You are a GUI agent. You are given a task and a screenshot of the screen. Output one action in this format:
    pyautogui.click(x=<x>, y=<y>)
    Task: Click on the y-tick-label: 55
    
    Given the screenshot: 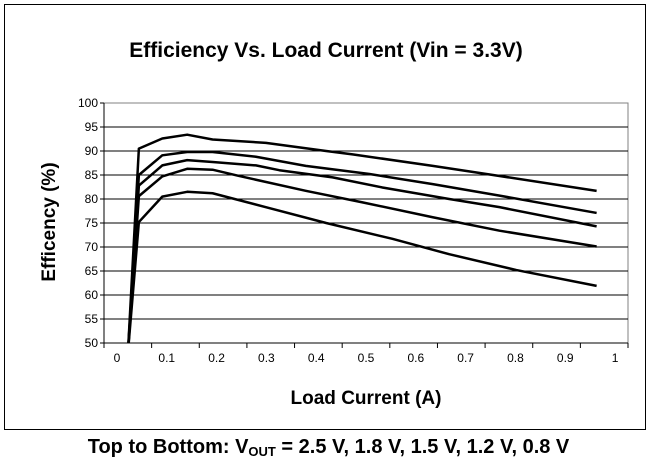 What is the action you would take?
    pyautogui.click(x=92, y=319)
    